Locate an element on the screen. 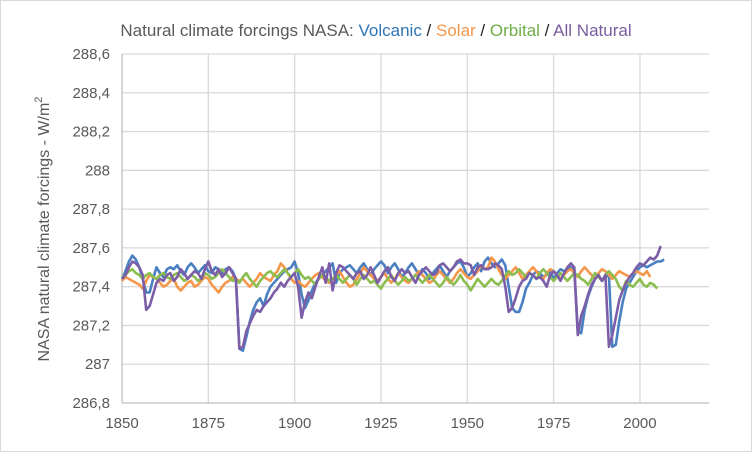  x-tick-label: 1975 is located at coordinates (553, 423).